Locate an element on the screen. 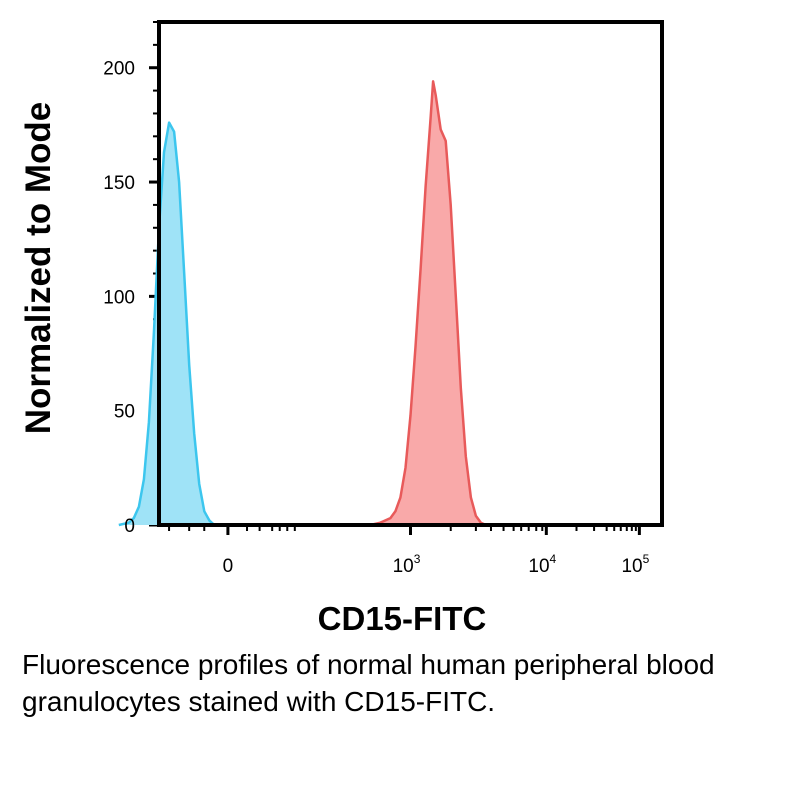  x-axis-label: CD15-FITC is located at coordinates (402, 618).